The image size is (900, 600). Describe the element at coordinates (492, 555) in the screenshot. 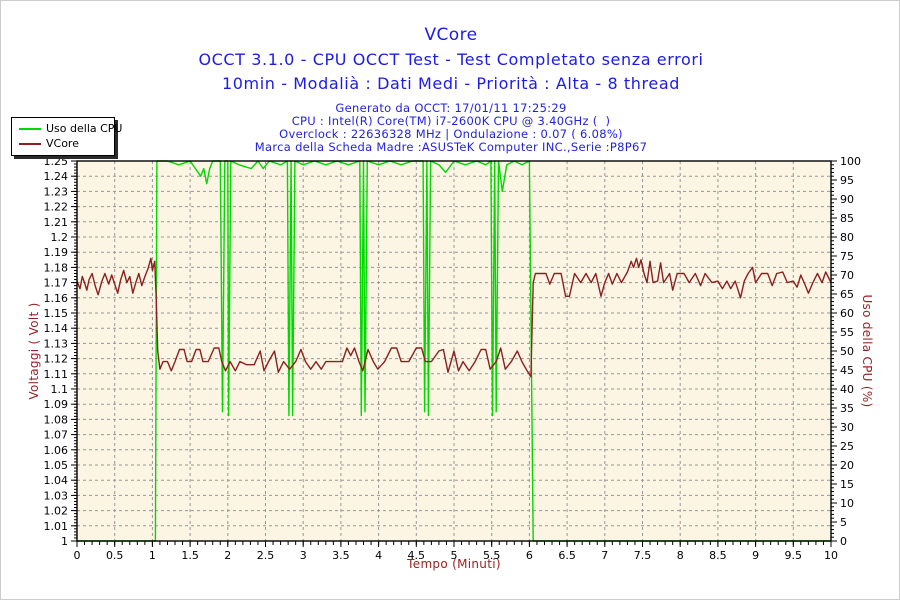

I see `svg-text: 5.5` at that location.